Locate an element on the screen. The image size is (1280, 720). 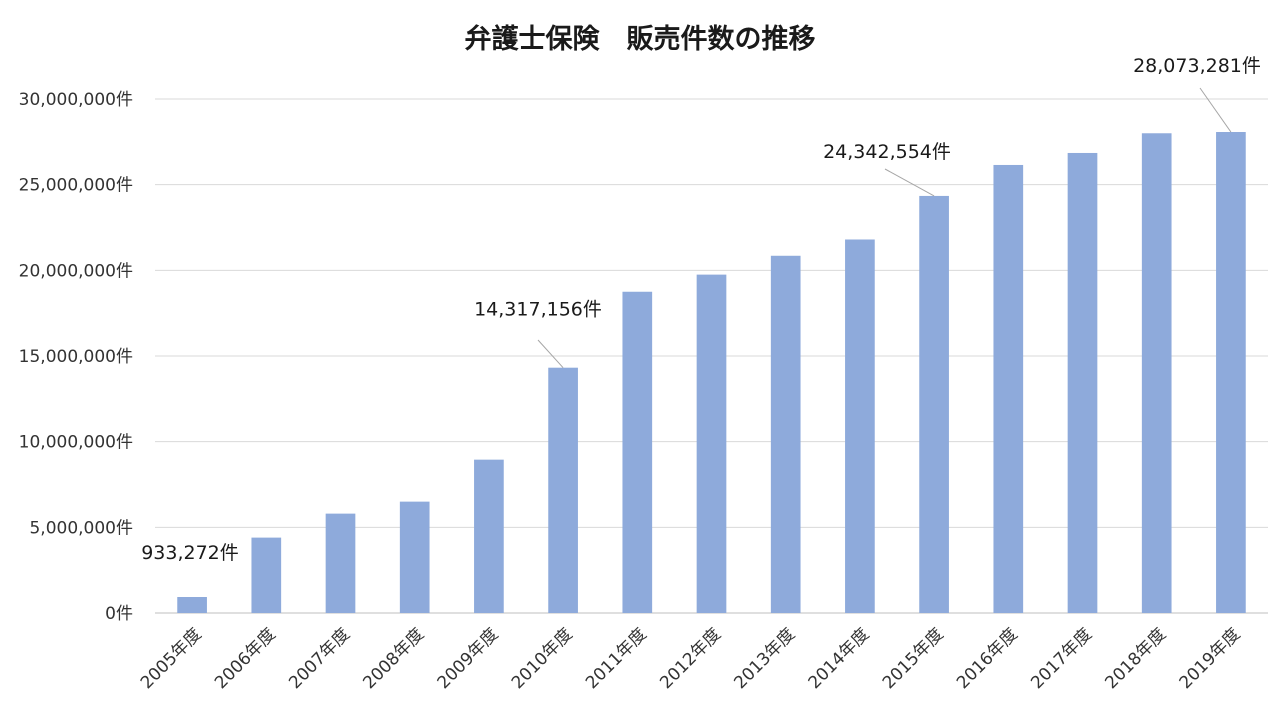
x-tick-label: 2016年度 is located at coordinates (987, 658).